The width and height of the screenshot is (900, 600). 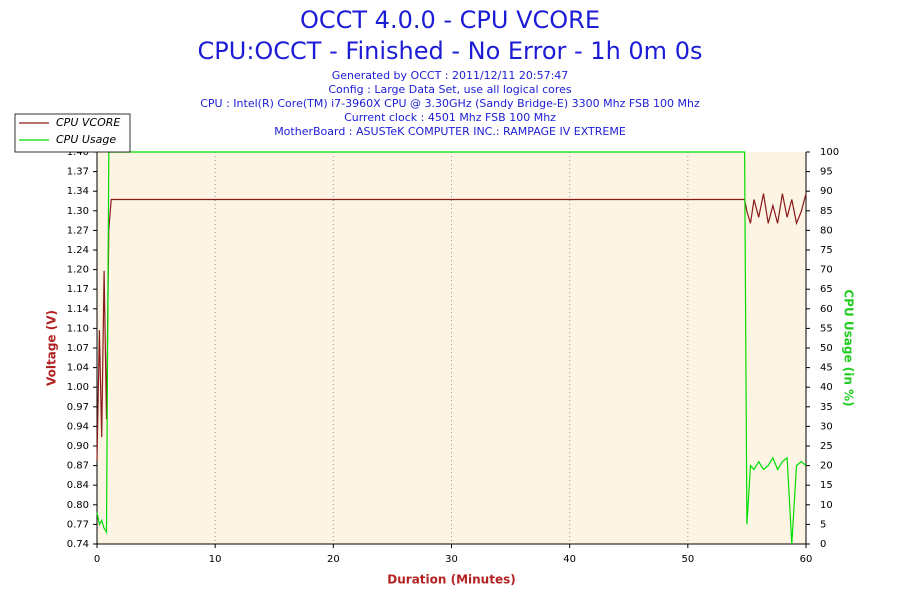 I want to click on y-tick-label: 1.27, so click(x=78, y=230).